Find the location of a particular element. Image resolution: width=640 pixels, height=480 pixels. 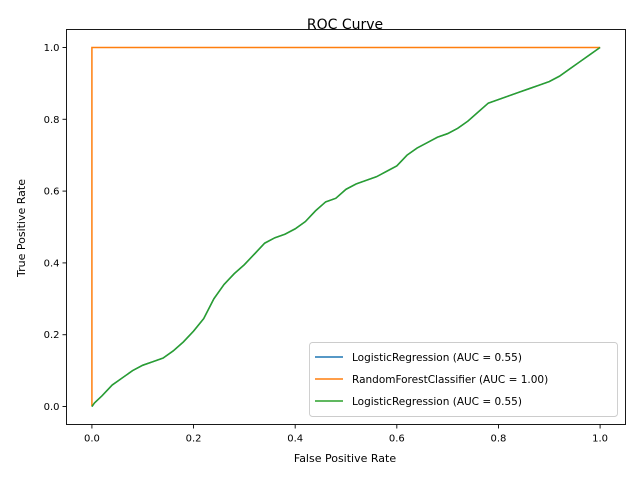

x-axis-label: False Positive Rate is located at coordinates (345, 458).